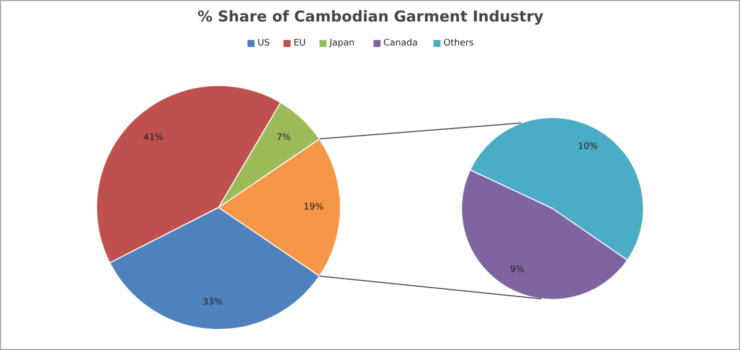 Image resolution: width=740 pixels, height=350 pixels. I want to click on chart-title: % Share of Cambodian Garment Industry, so click(370, 17).